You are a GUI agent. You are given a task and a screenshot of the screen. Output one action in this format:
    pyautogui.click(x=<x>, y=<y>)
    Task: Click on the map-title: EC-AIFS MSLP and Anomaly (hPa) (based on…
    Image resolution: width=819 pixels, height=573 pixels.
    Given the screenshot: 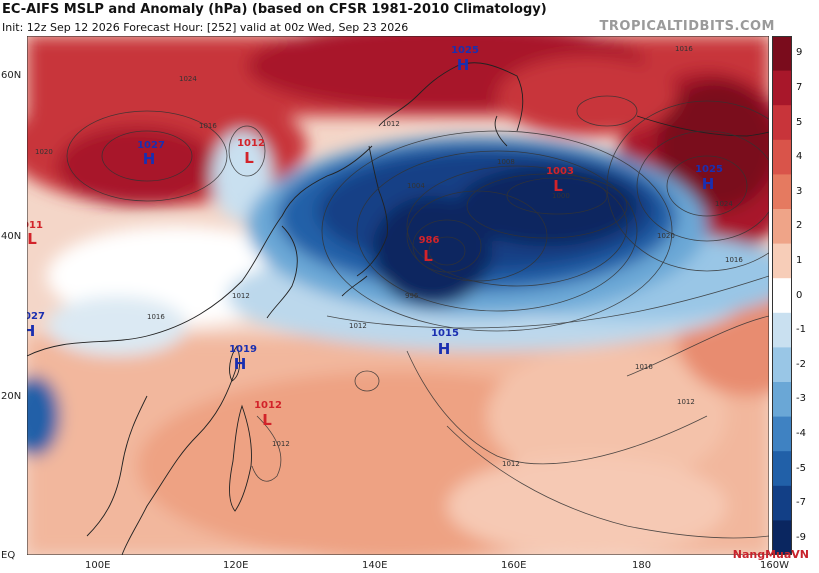 What is the action you would take?
    pyautogui.click(x=274, y=9)
    